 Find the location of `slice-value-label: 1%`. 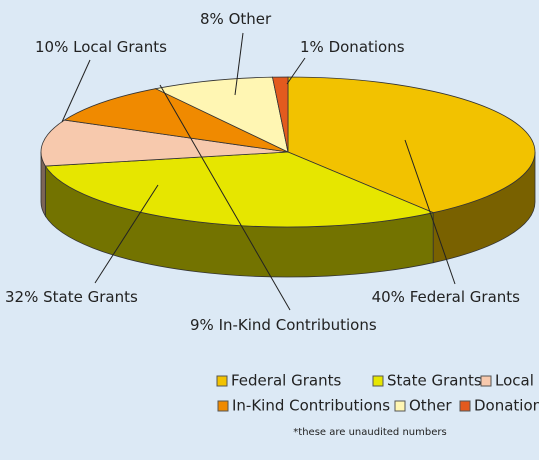

slice-value-label: 1% is located at coordinates (312, 47).